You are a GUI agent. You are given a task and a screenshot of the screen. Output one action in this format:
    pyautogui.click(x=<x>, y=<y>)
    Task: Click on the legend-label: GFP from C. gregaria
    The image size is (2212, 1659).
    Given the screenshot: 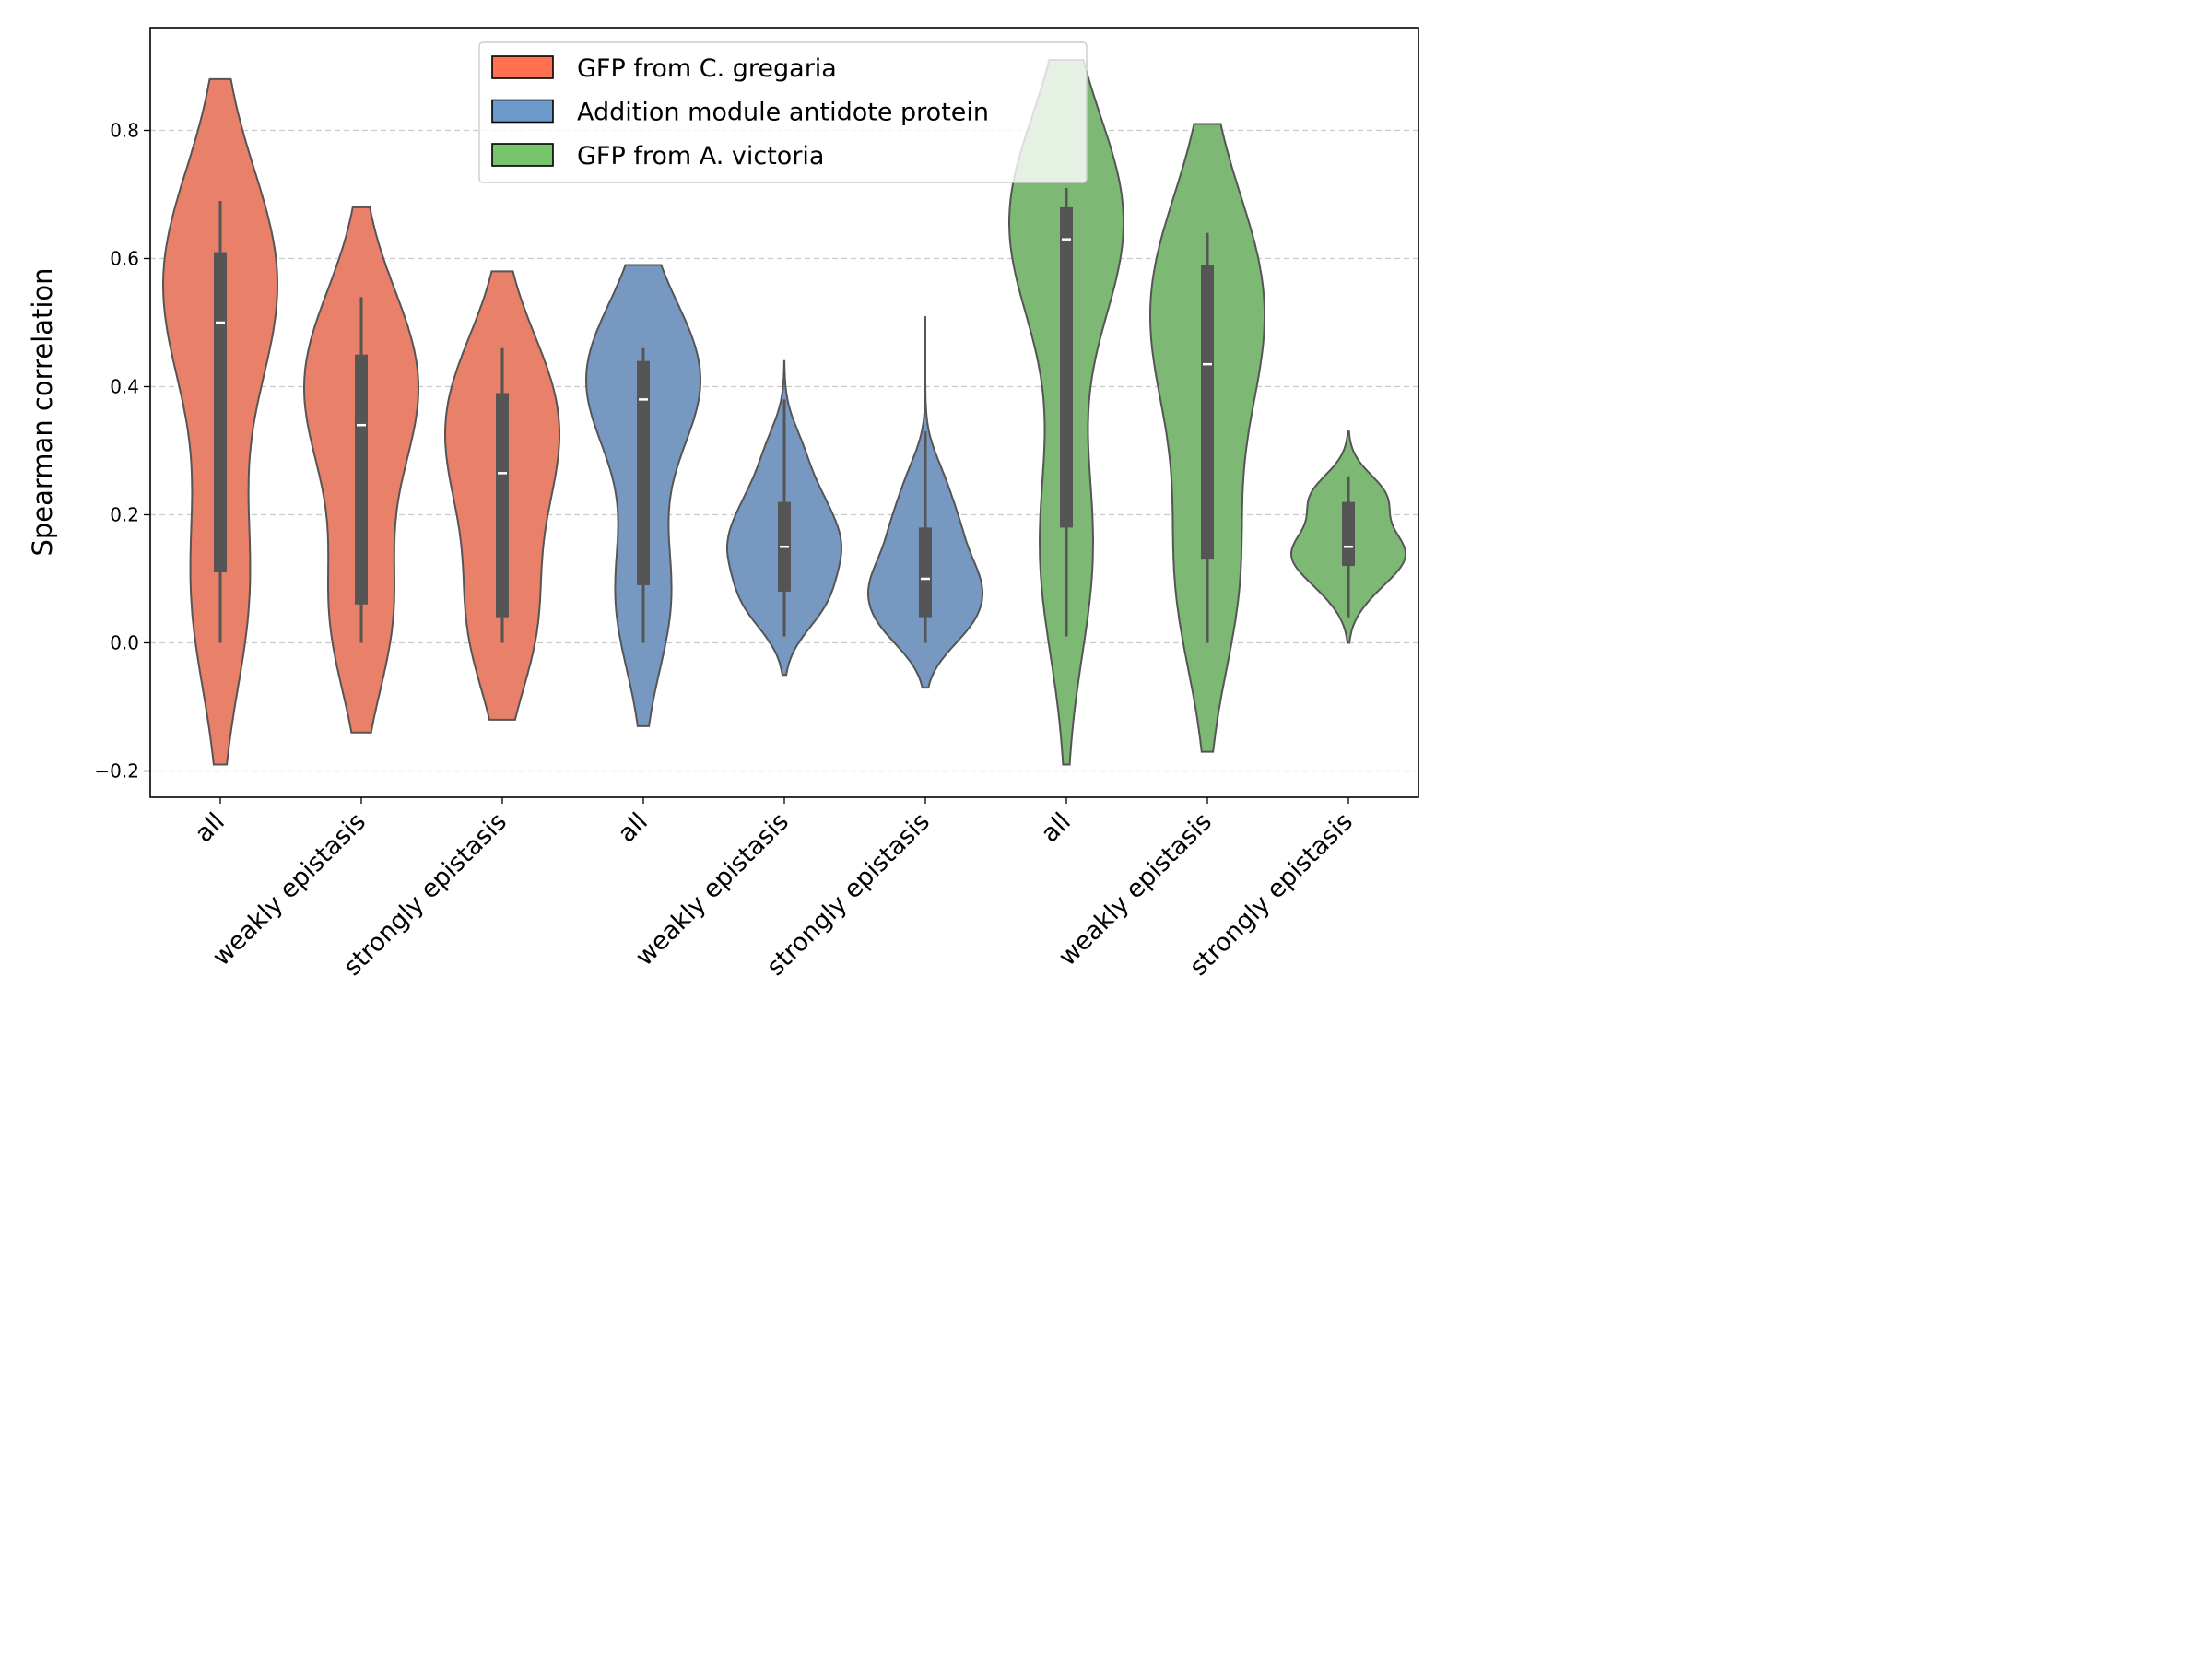 What is the action you would take?
    pyautogui.click(x=707, y=68)
    